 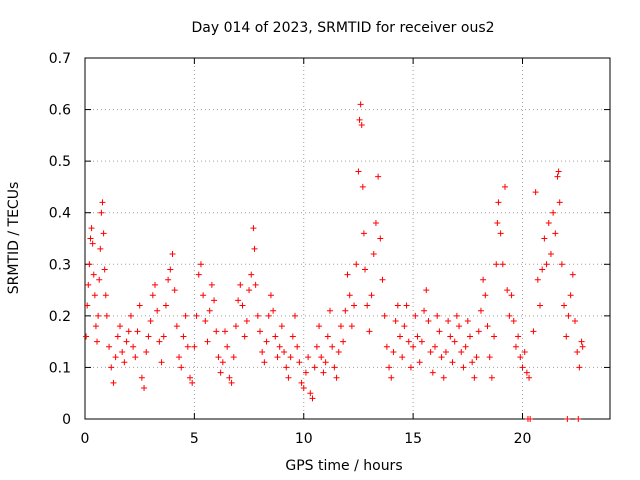 What do you see at coordinates (60, 317) in the screenshot?
I see `y-tick-label: 0.2` at bounding box center [60, 317].